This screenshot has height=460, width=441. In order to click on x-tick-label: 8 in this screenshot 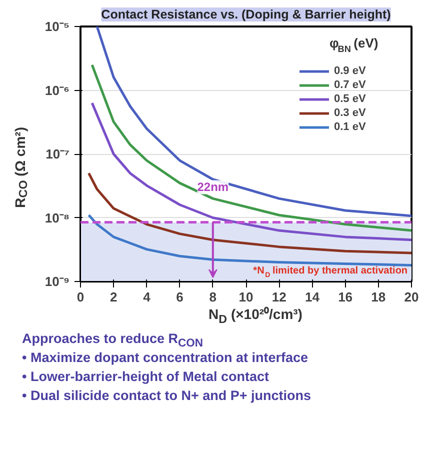, I will do `click(213, 297)`.